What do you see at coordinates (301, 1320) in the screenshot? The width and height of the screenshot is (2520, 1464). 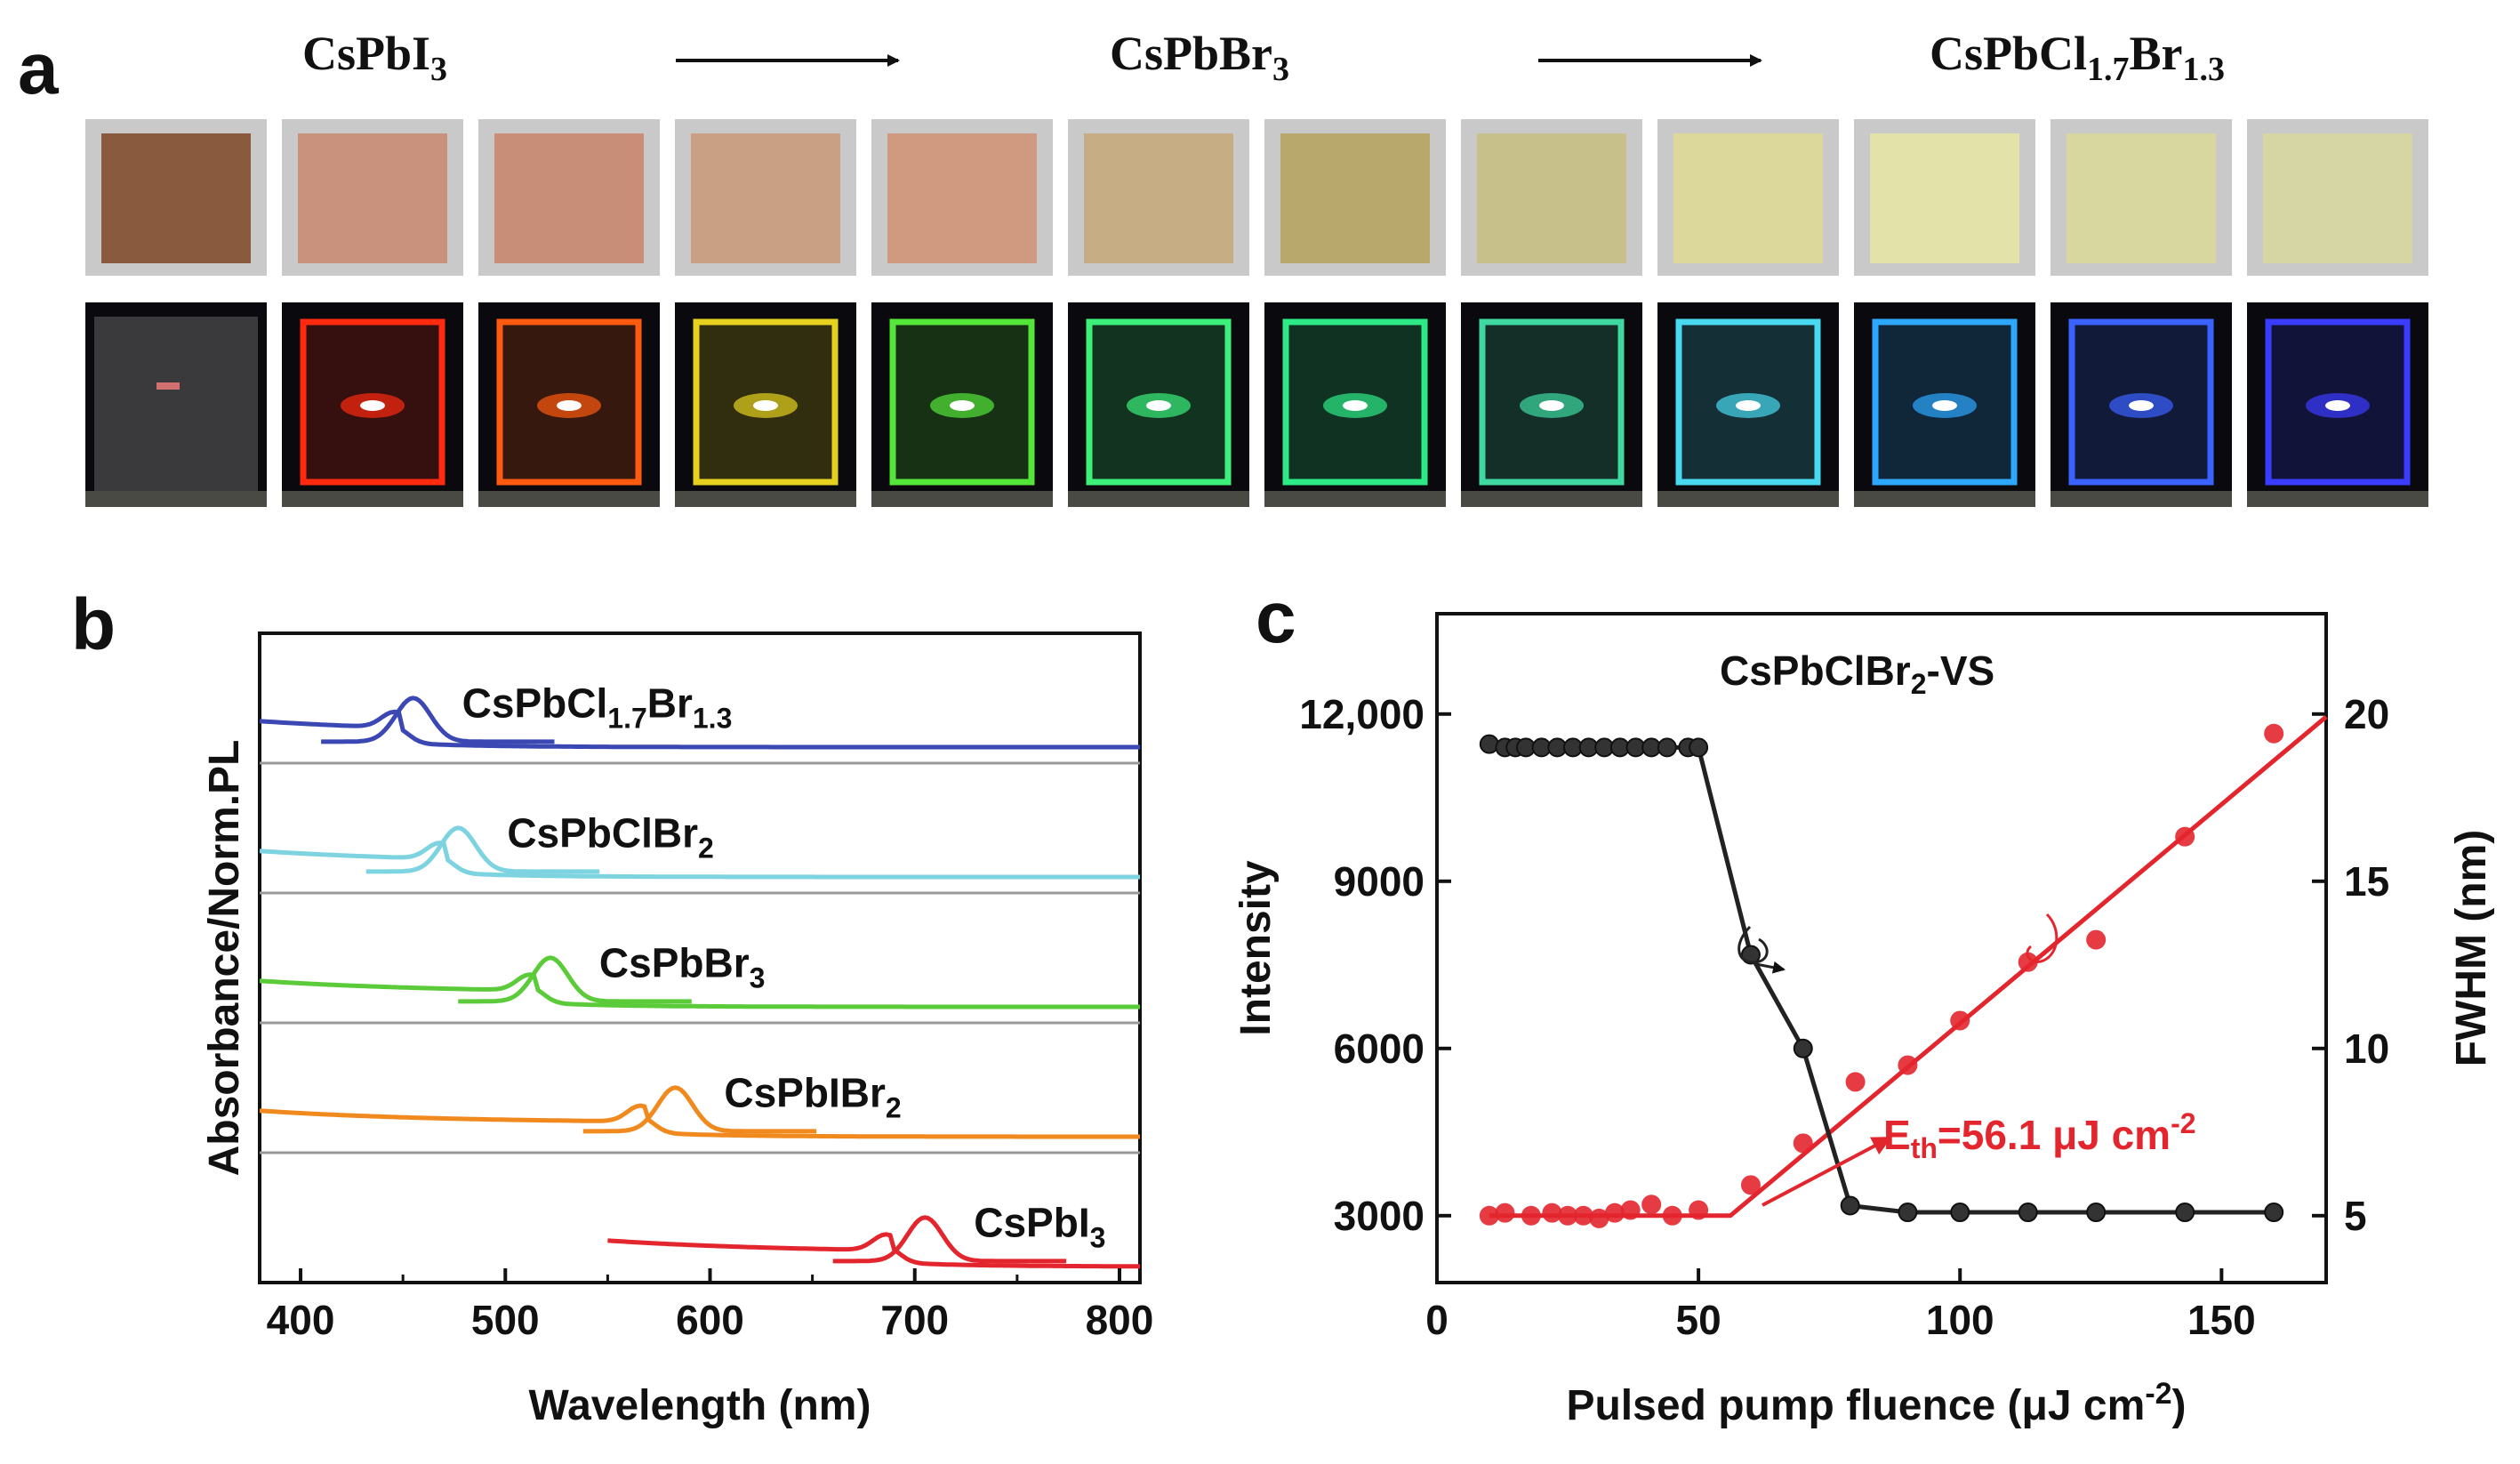 I see `x-tick-label: 400` at bounding box center [301, 1320].